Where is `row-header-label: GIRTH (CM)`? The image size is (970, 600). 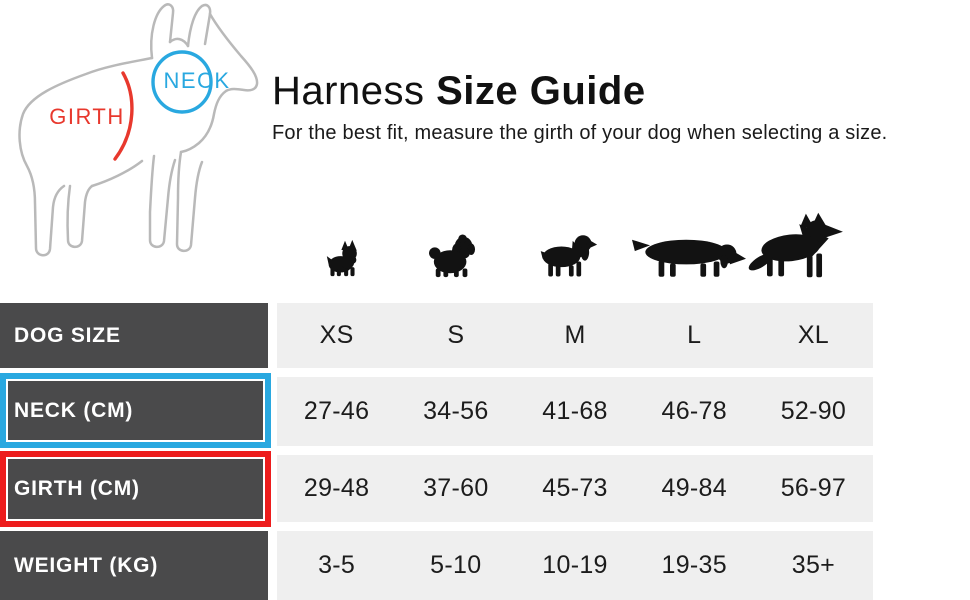 row-header-label: GIRTH (CM) is located at coordinates (77, 488).